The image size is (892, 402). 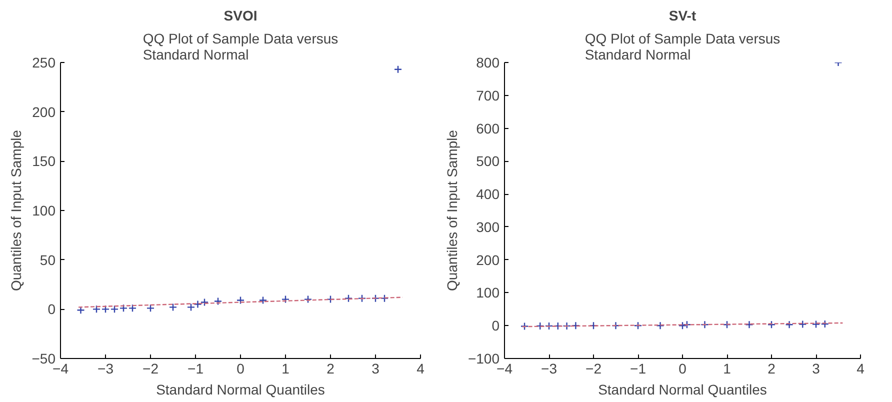 I want to click on chart-title: SVOI, so click(x=241, y=16).